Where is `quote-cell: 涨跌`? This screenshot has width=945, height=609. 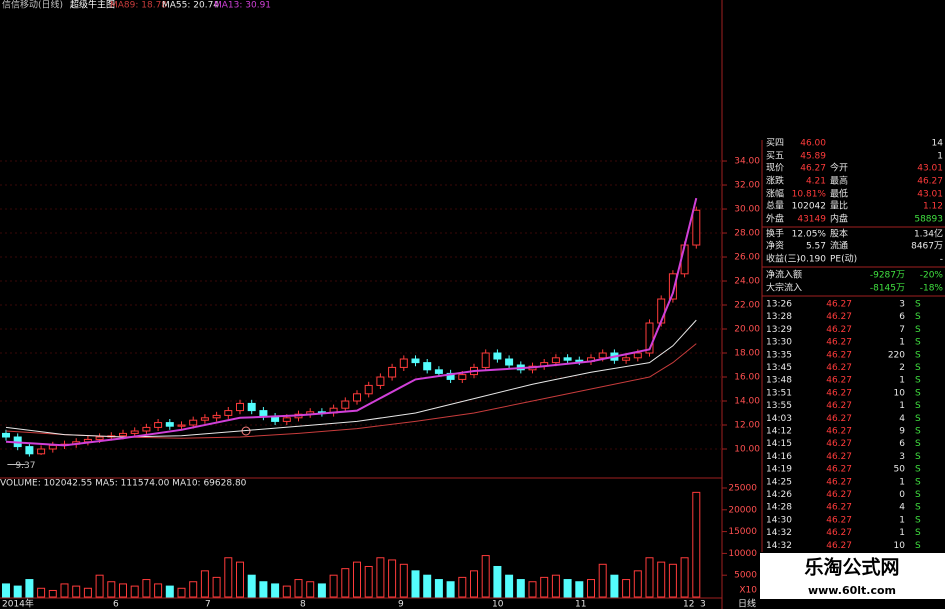
quote-cell: 涨跌 is located at coordinates (775, 181).